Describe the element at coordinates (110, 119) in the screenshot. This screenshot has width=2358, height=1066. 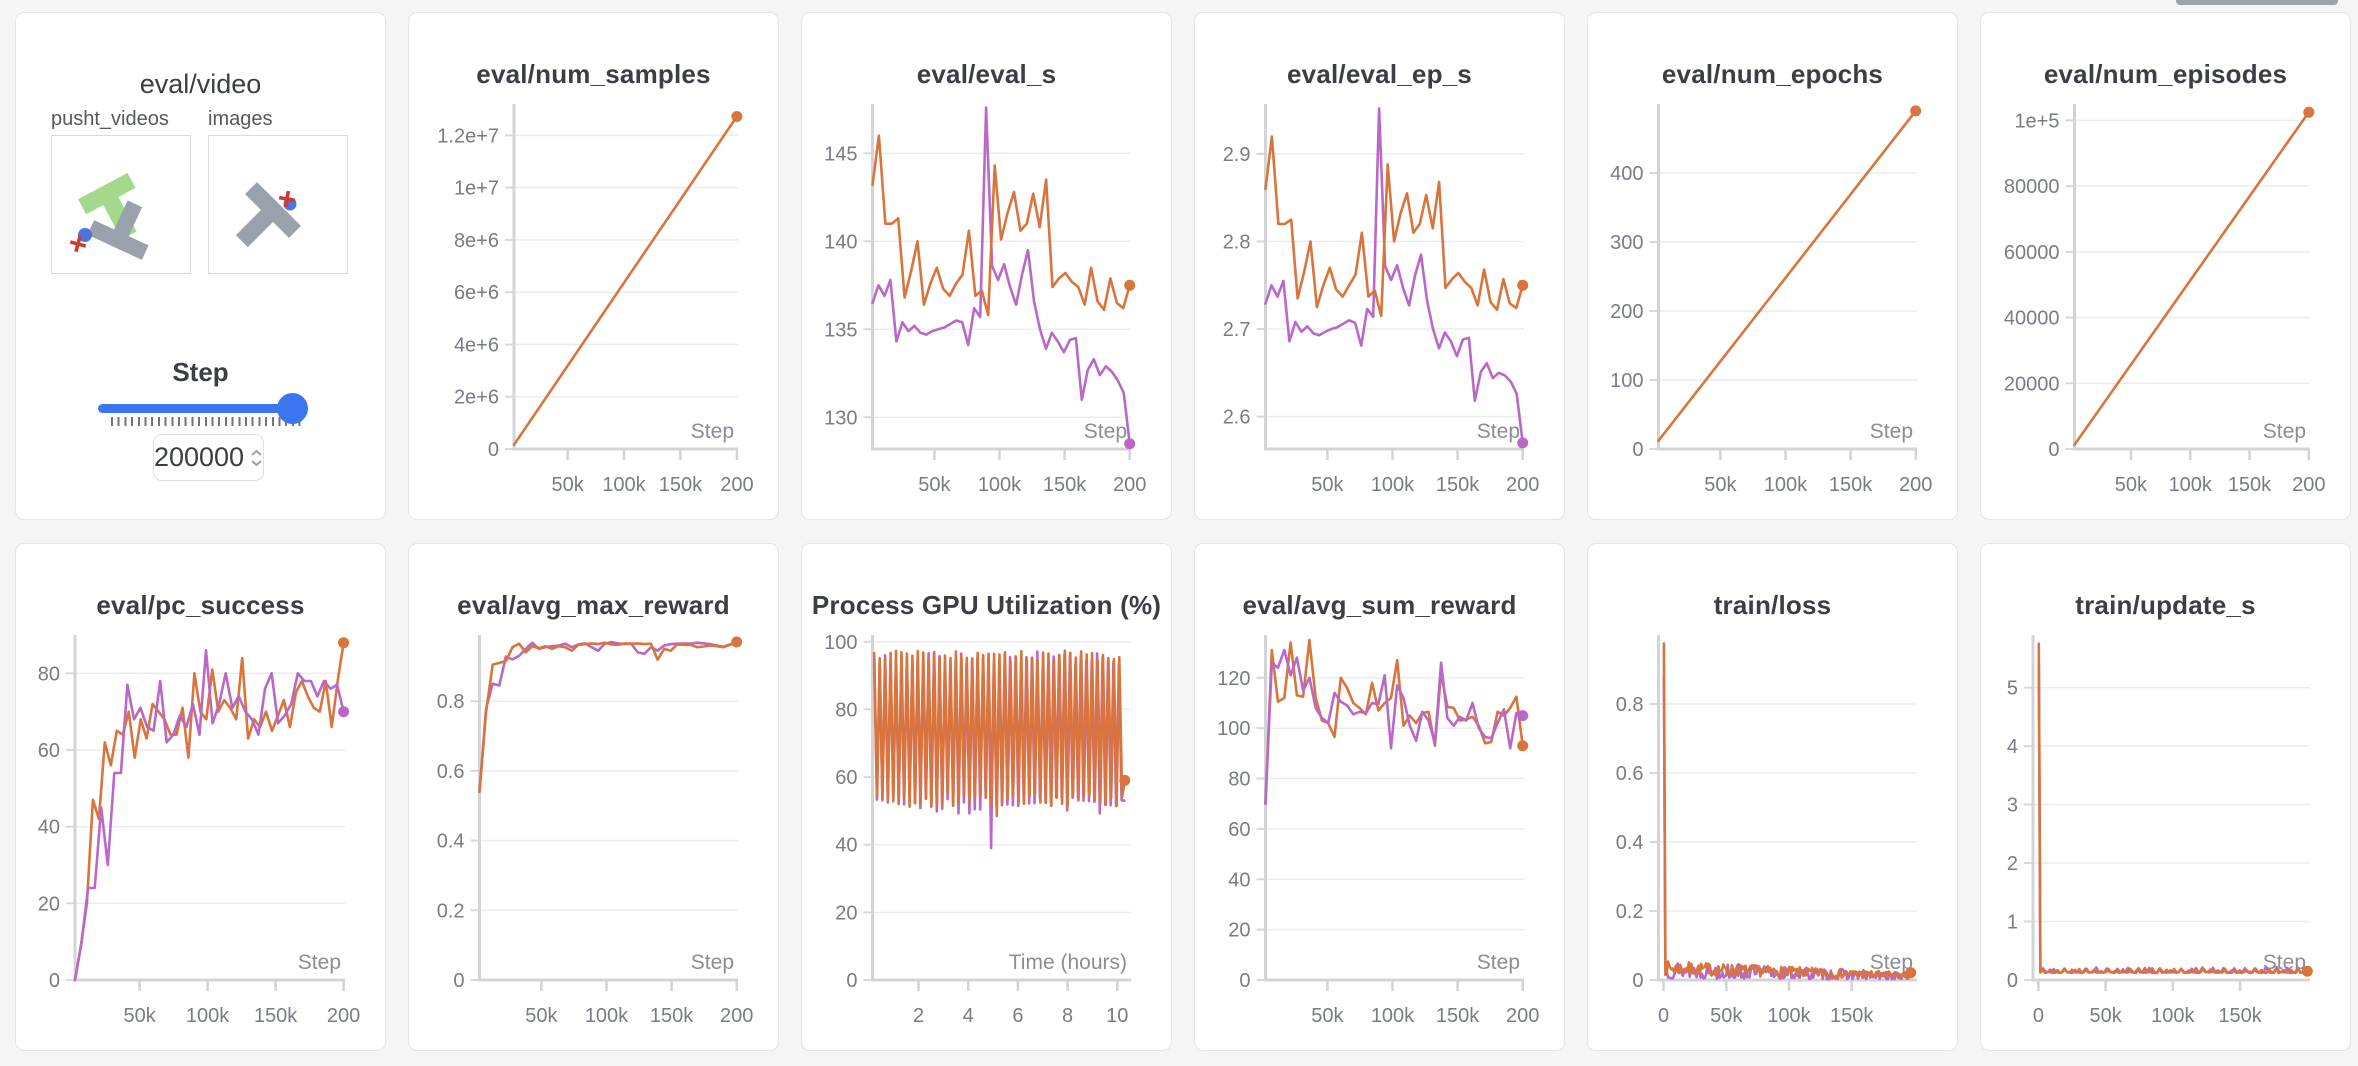
I see `media-label-pusht-videos: pusht_videos` at that location.